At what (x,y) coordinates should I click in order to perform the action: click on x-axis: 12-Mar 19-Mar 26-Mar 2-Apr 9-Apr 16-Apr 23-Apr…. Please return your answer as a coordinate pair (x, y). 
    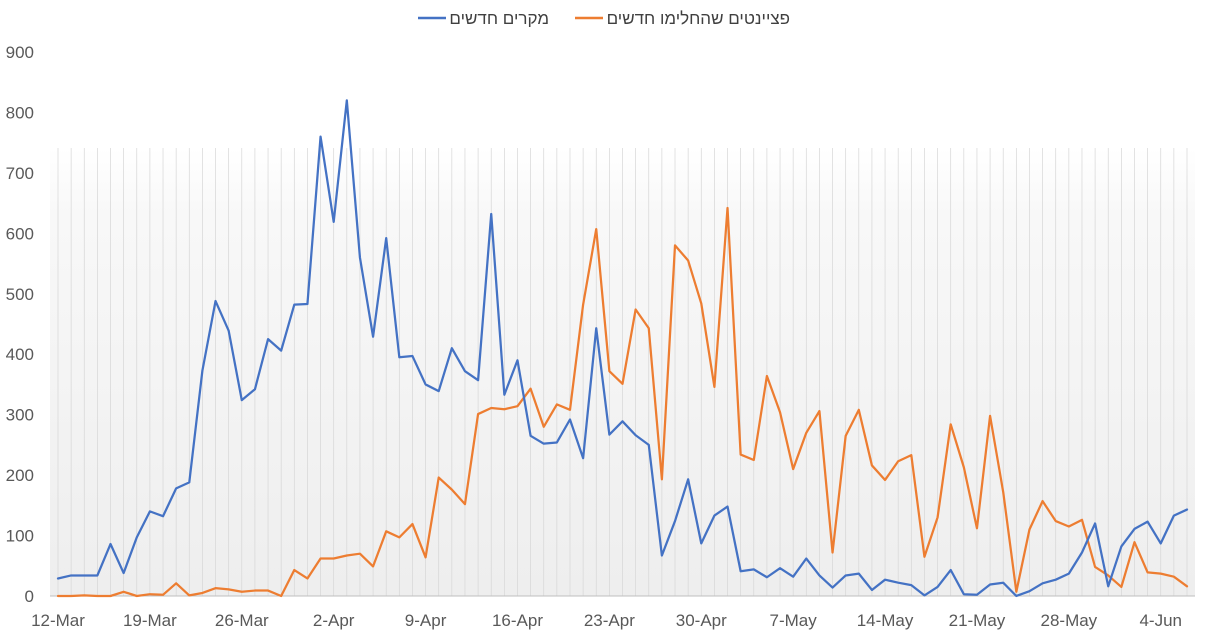
    Looking at the image, I should click on (613, 612).